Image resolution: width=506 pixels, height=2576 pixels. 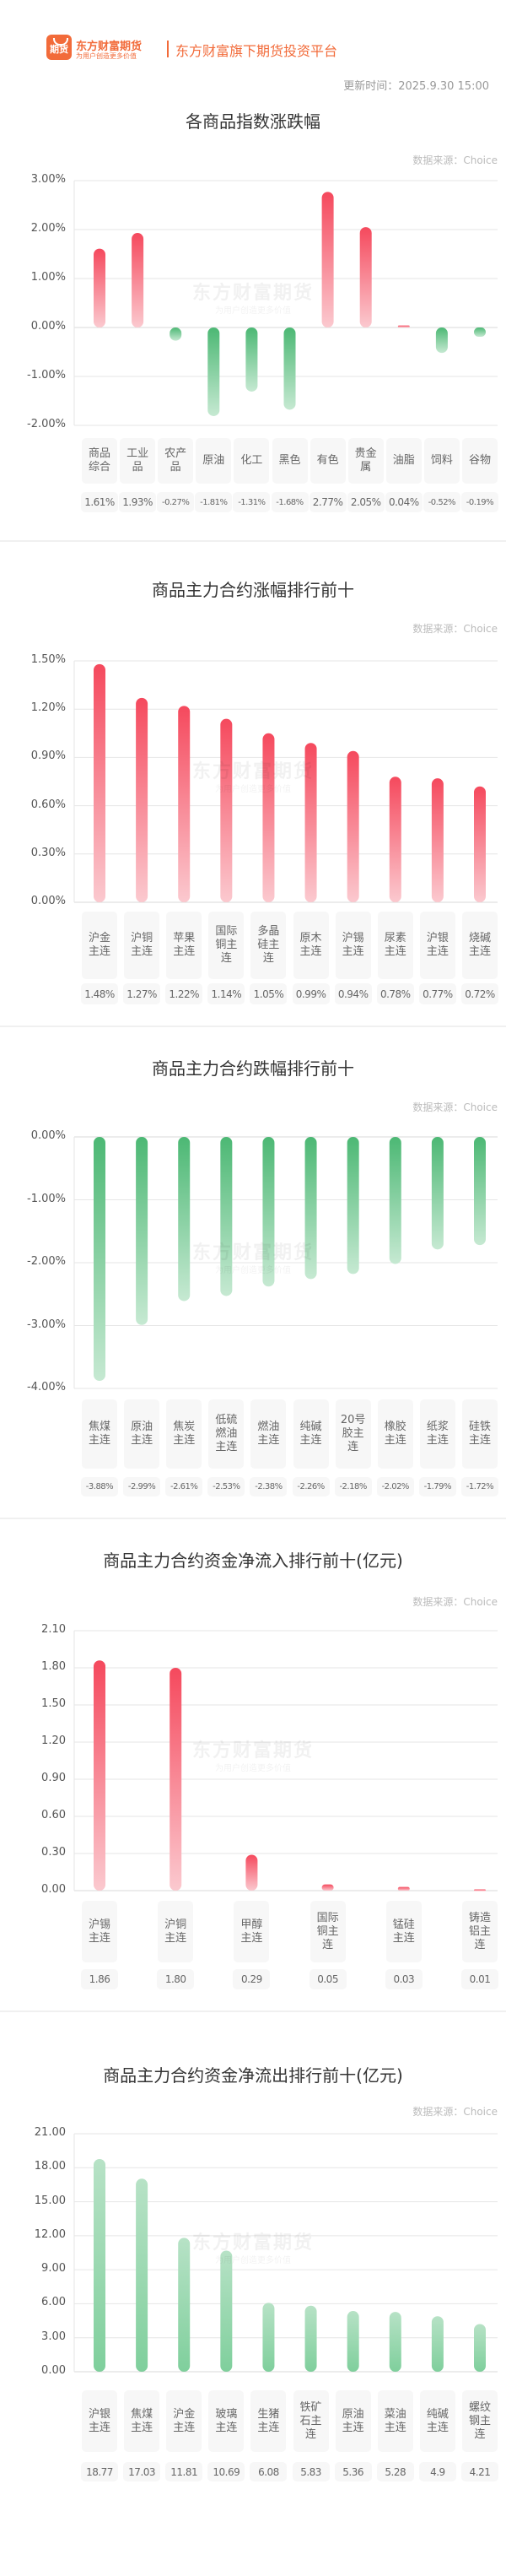 I want to click on value-label: 2.77%, so click(x=328, y=502).